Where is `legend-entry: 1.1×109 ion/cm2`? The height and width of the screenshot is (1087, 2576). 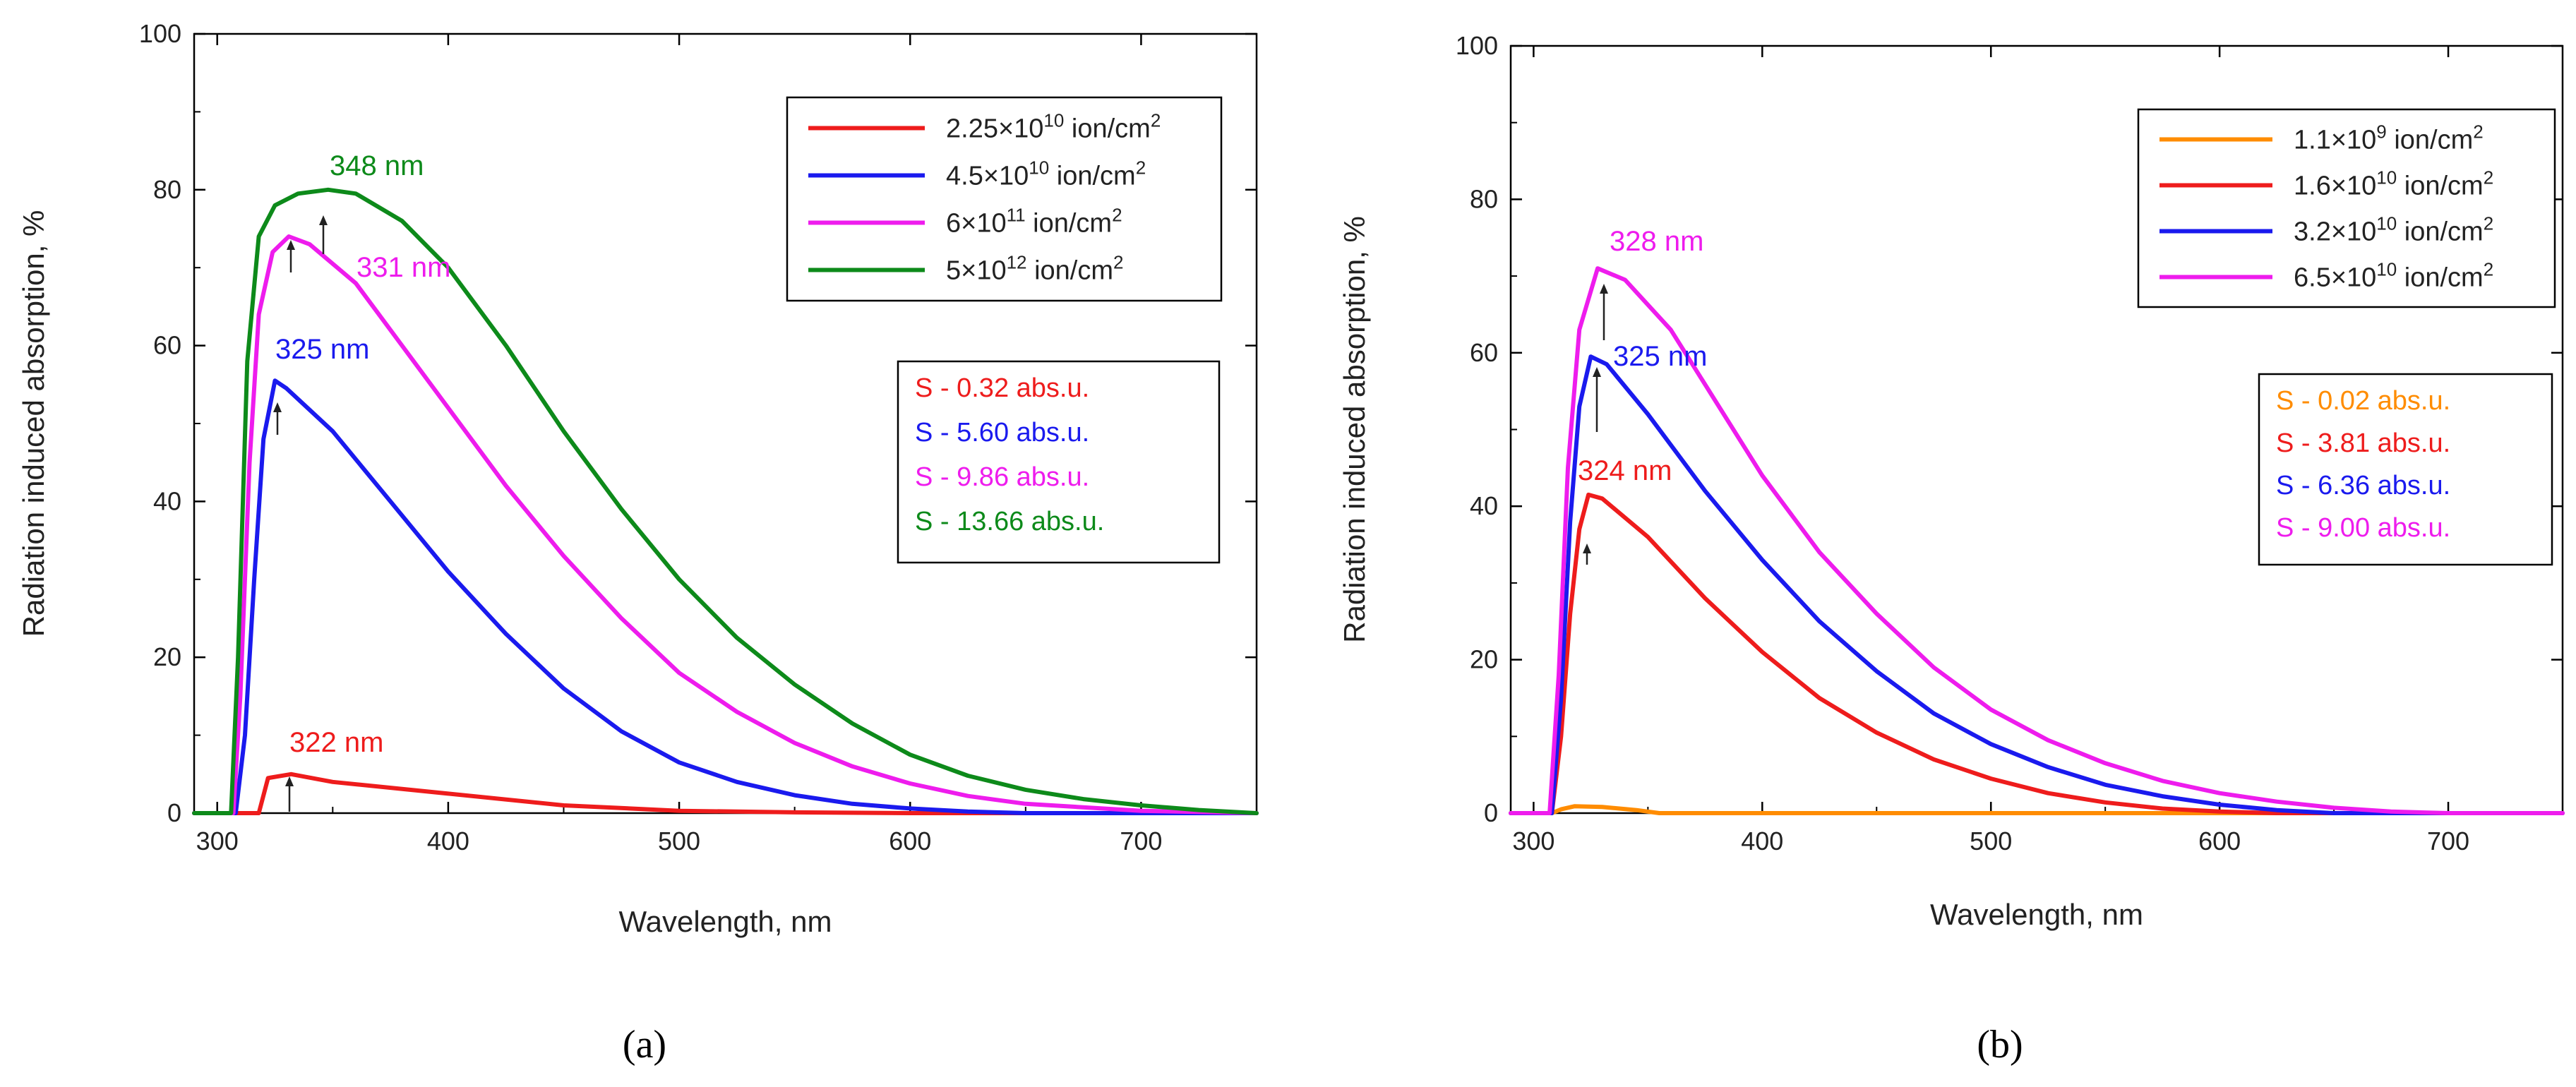
legend-entry: 1.1×109 ion/cm2 is located at coordinates (2389, 138).